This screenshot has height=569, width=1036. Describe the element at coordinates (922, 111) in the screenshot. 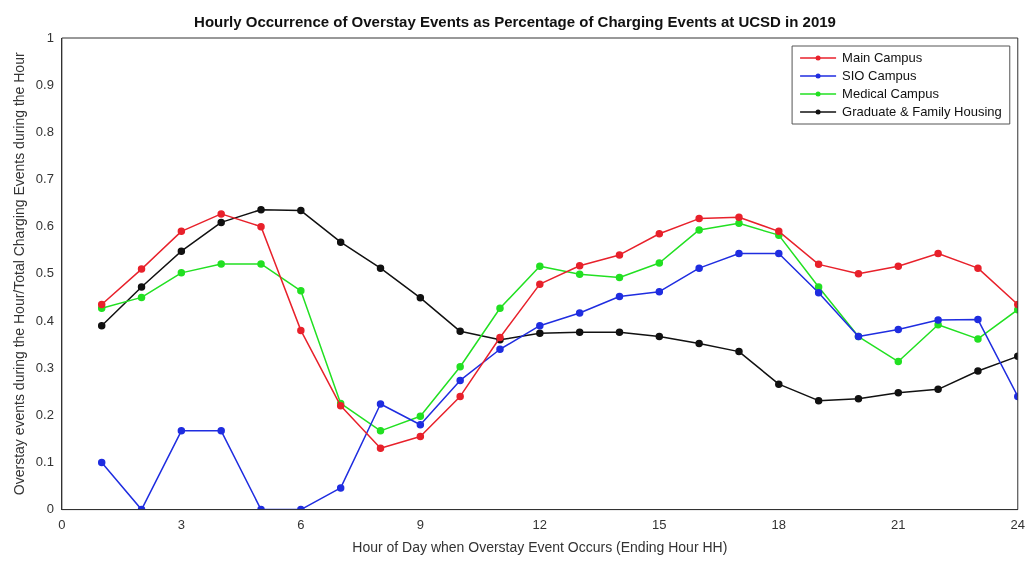

I see `legend-label: Graduate & Family Housing` at that location.